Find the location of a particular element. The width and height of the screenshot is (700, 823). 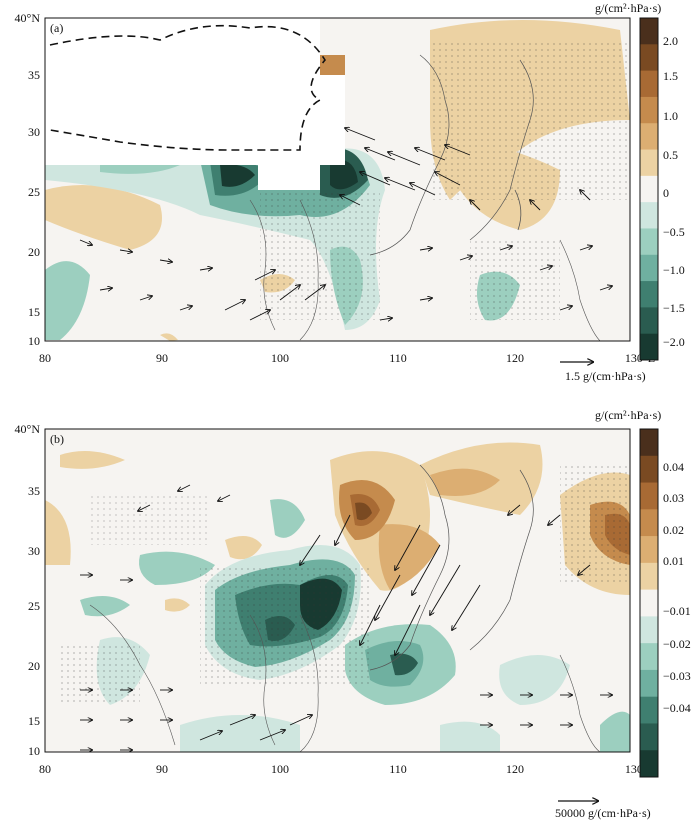

colorbar-tick: −1.0 is located at coordinates (674, 270).